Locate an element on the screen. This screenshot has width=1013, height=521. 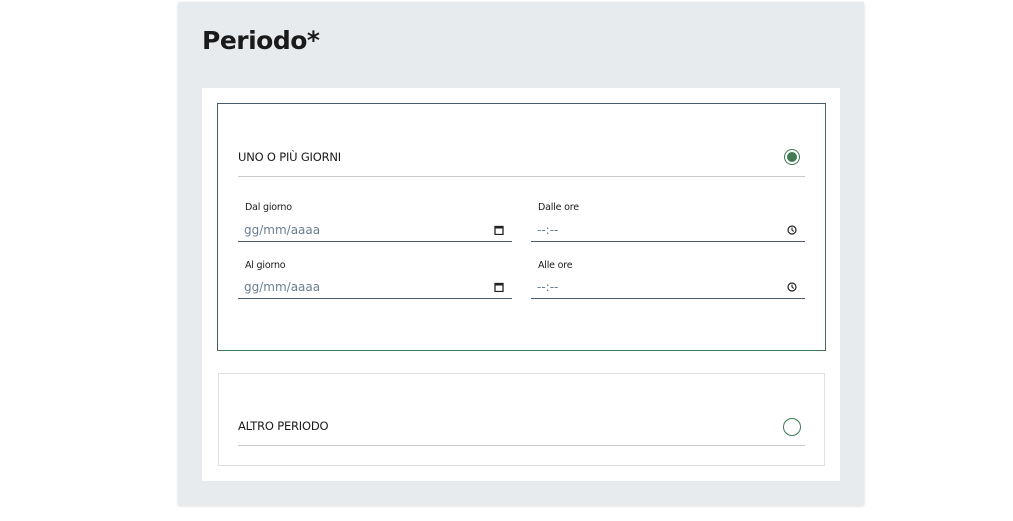
radio-days is located at coordinates (792, 157).